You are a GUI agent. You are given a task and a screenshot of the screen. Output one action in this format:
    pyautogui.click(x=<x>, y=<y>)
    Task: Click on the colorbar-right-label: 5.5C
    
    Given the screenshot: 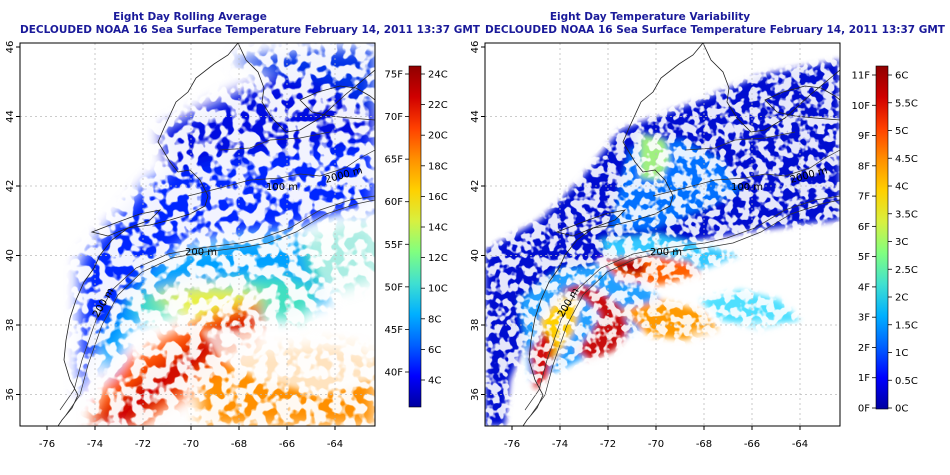 What is the action you would take?
    pyautogui.click(x=906, y=103)
    